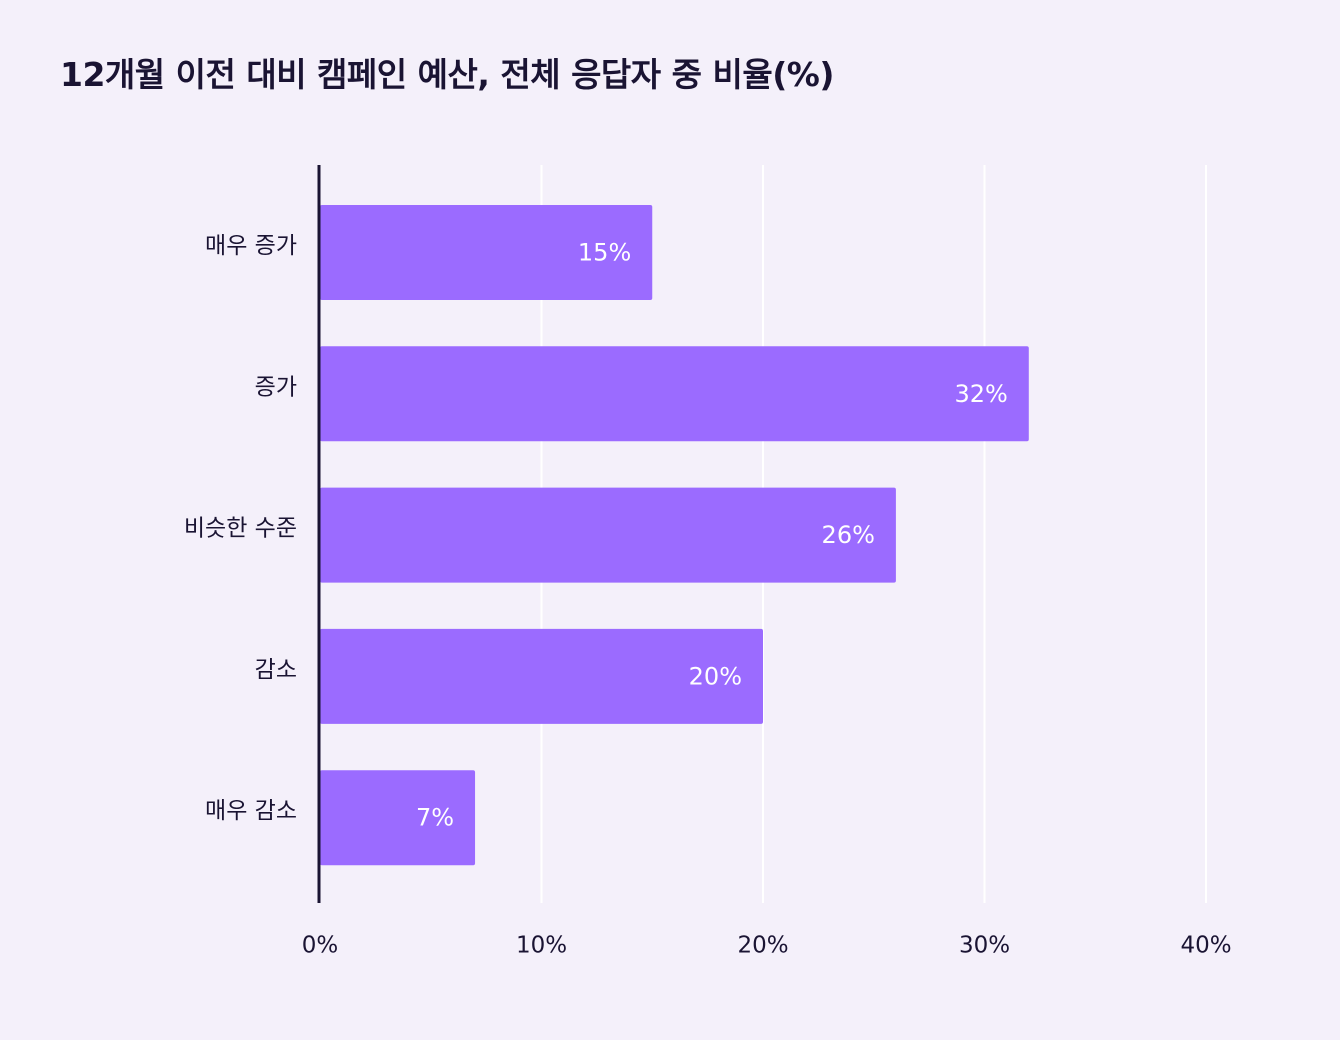 The image size is (1340, 1040). I want to click on x-tick-label-0: 0%, so click(320, 946).